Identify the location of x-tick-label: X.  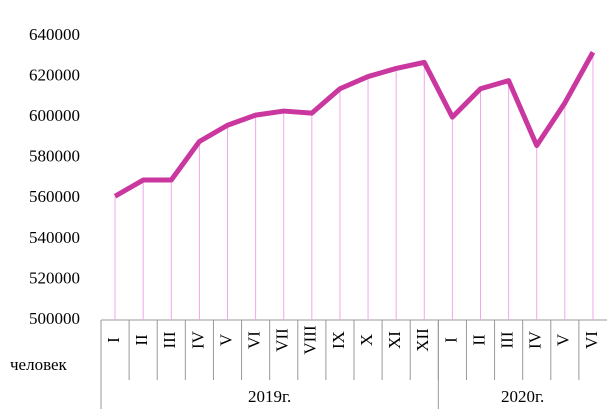
(366, 340).